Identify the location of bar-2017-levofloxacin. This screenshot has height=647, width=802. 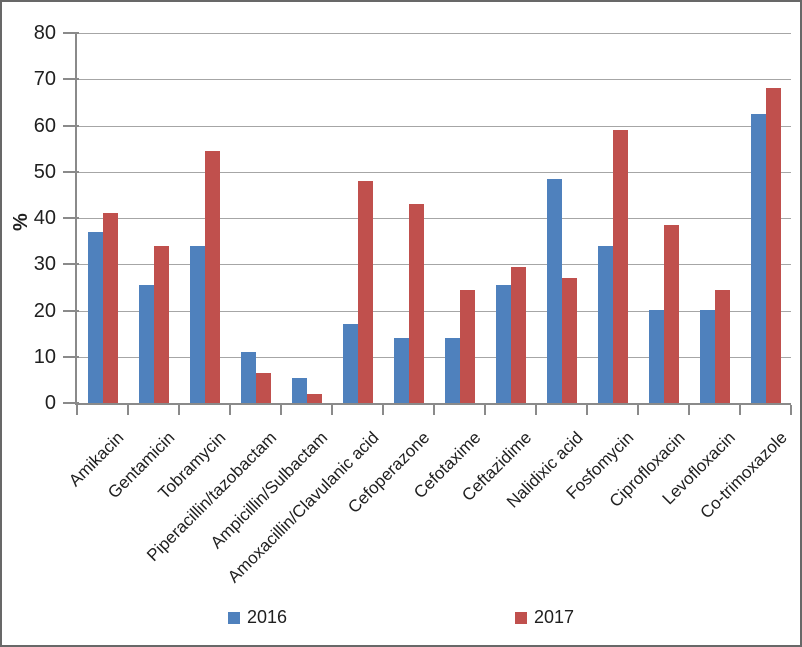
(722, 346).